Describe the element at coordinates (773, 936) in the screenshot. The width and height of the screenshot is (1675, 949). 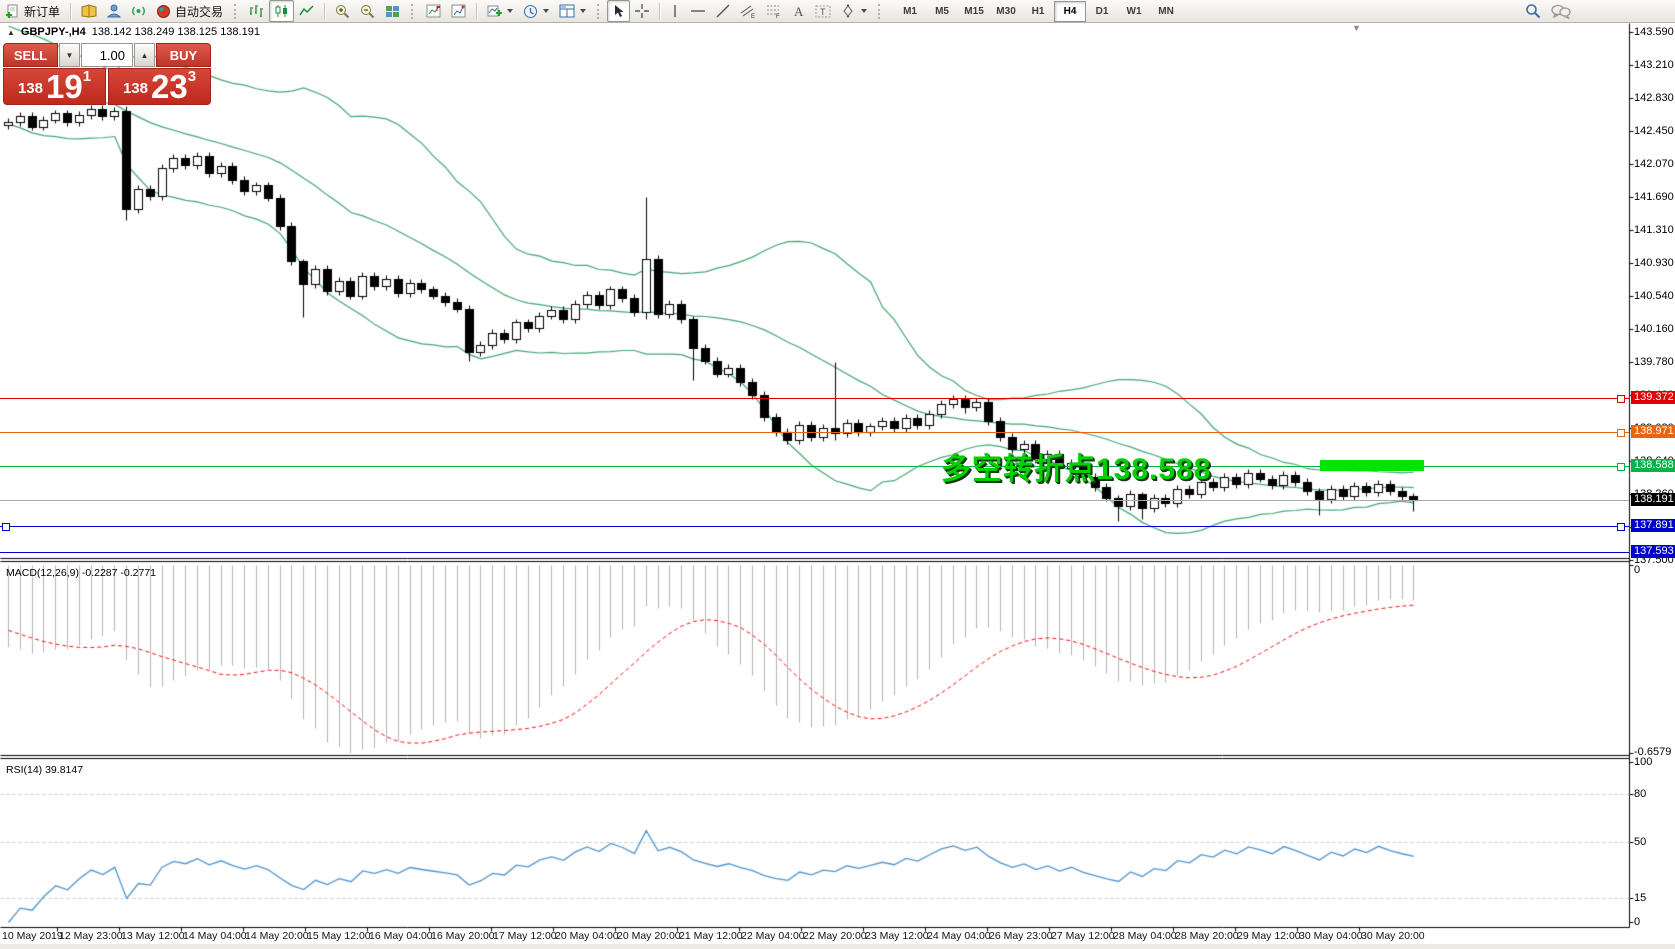
I see `time-axis-label: 22 May 04:00` at that location.